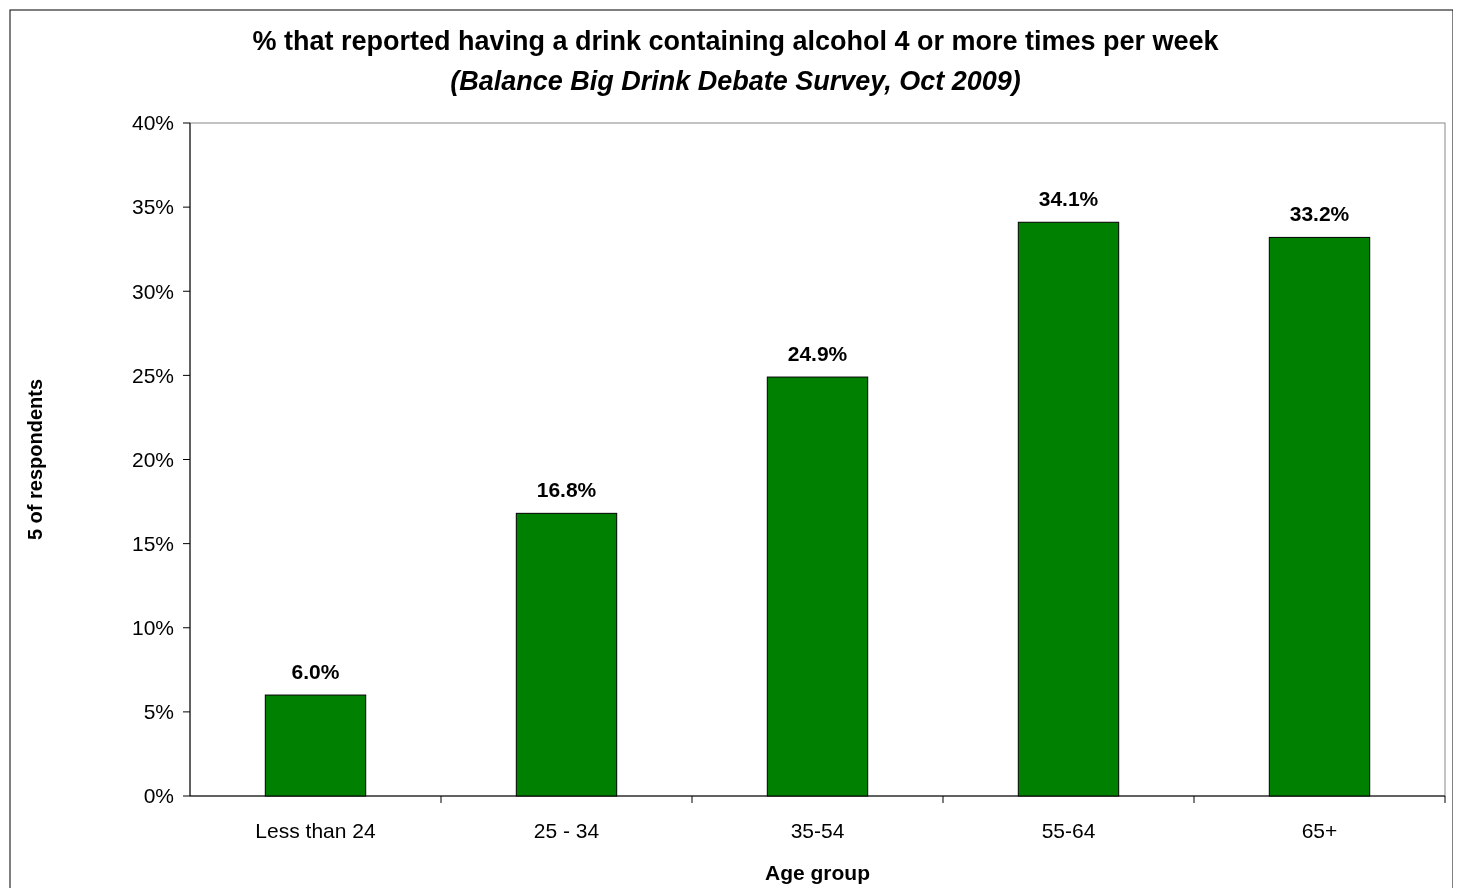 Image resolution: width=1461 pixels, height=896 pixels. What do you see at coordinates (1068, 199) in the screenshot?
I see `data-label: 34.1%` at bounding box center [1068, 199].